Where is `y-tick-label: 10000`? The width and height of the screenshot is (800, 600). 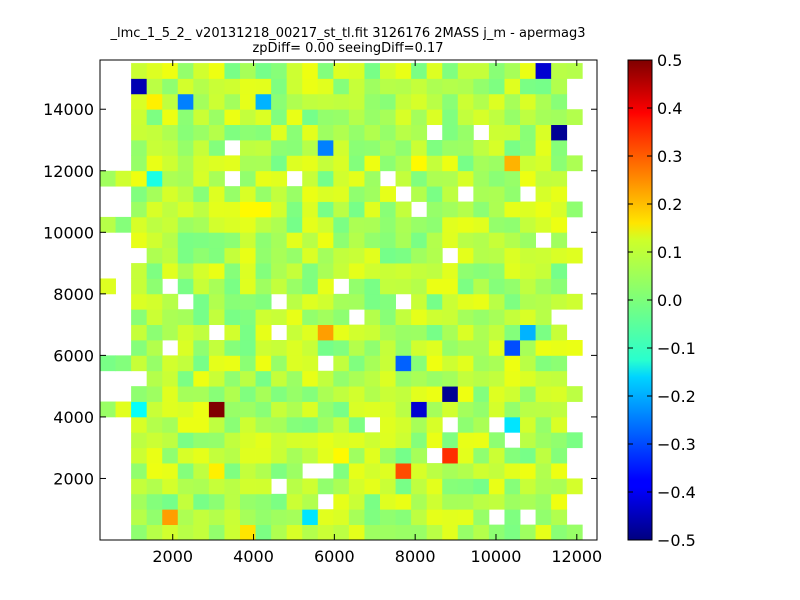
y-tick-label: 10000 is located at coordinates (68, 232).